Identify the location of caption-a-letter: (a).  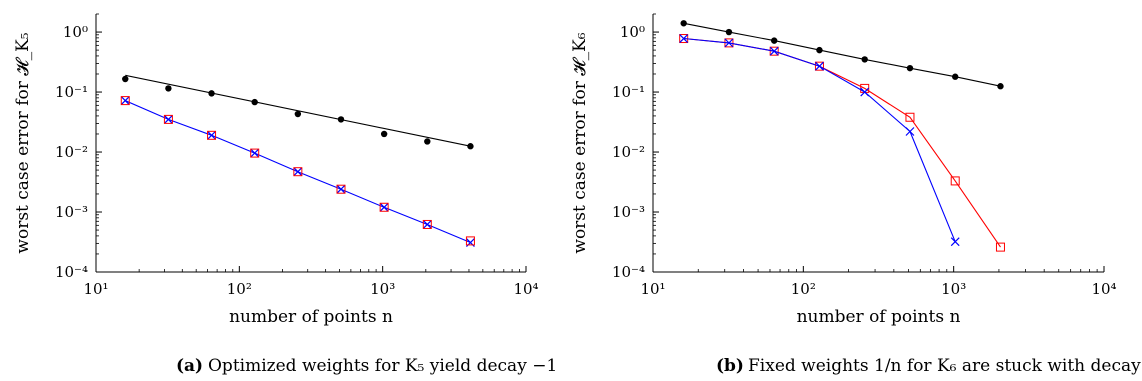
(189, 366).